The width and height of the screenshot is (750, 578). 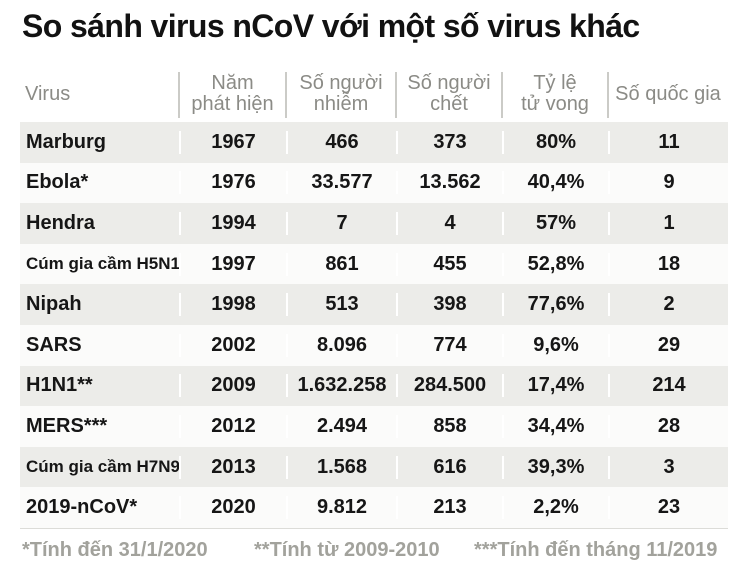 I want to click on cell-death-count: 373, so click(x=449, y=142).